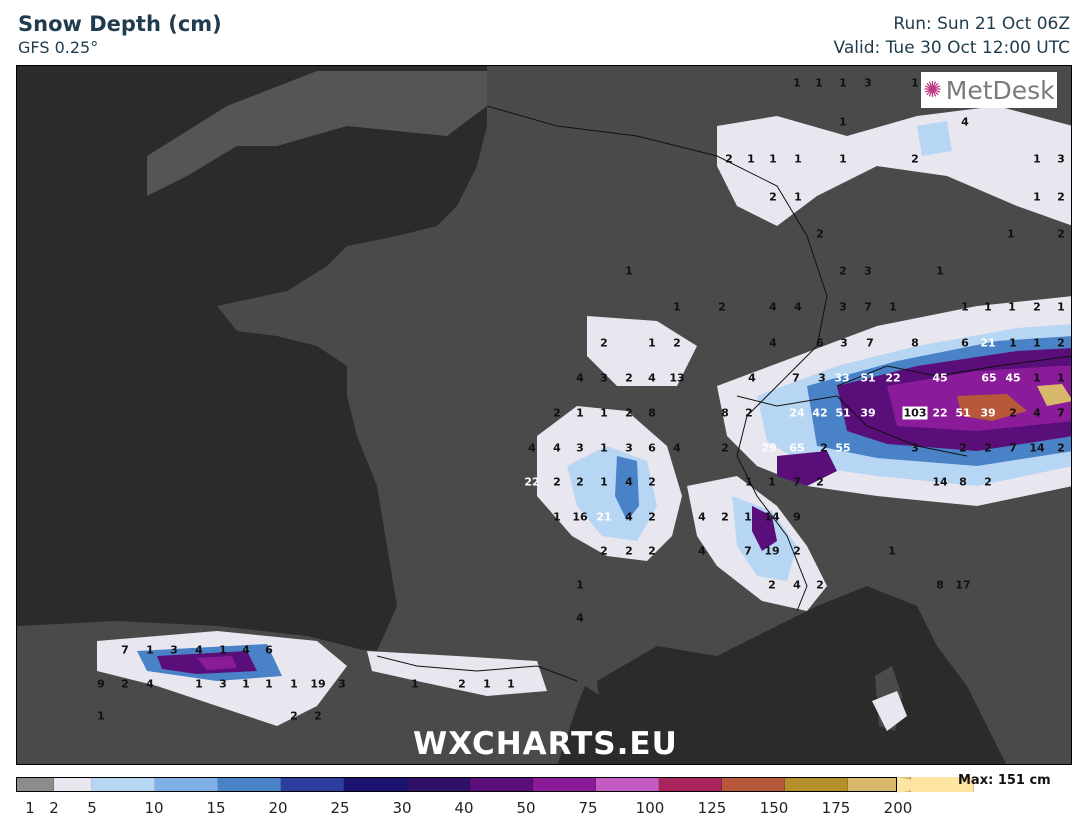  Describe the element at coordinates (526, 808) in the screenshot. I see `colorbar-tick-label: 50` at that location.